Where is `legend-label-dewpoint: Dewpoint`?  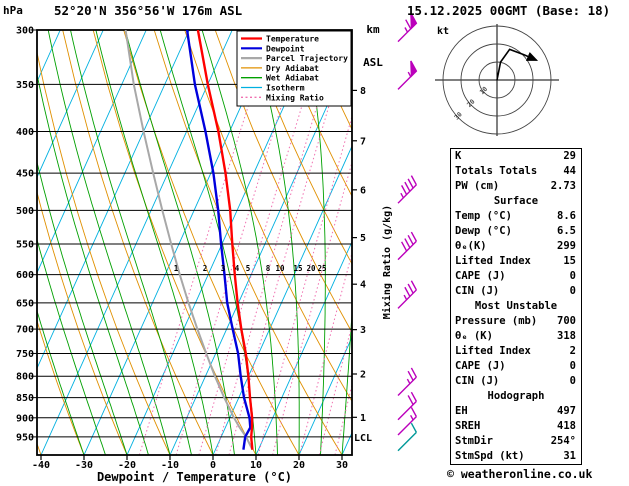 legend-label-dewpoint: Dewpoint is located at coordinates (285, 48).